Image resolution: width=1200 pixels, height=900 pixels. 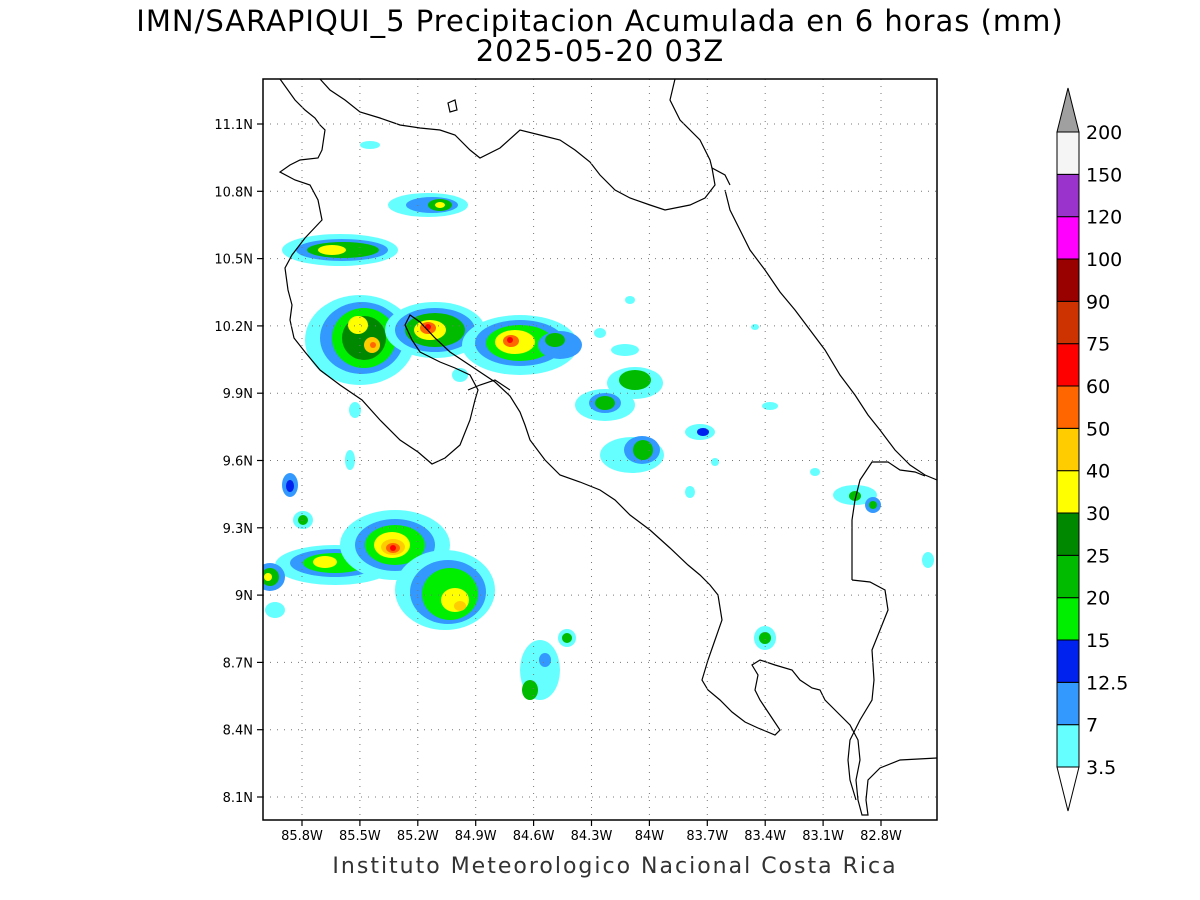 What do you see at coordinates (1098, 302) in the screenshot?
I see `colorbar-level-label: 90` at bounding box center [1098, 302].